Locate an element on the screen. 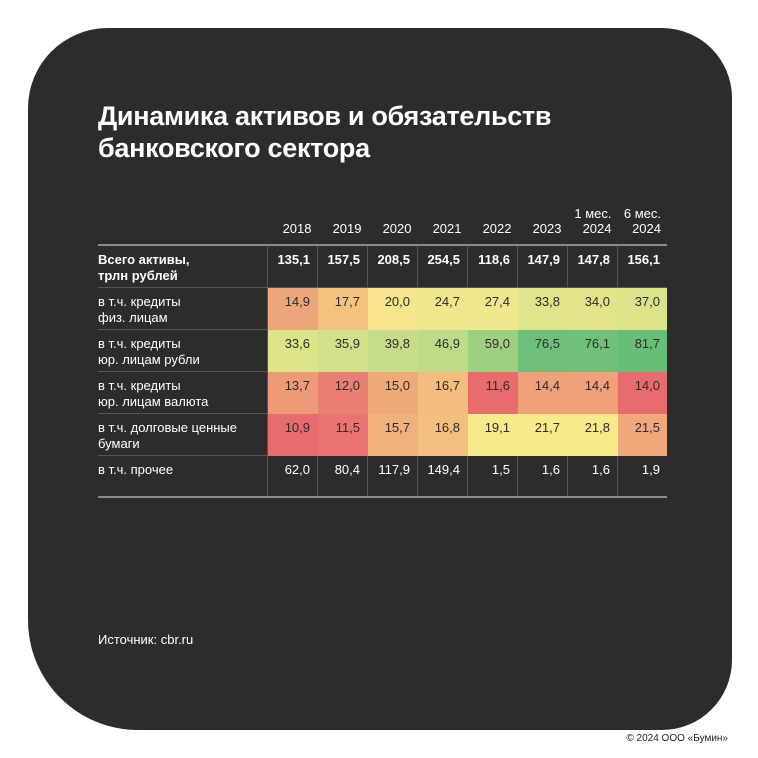 Image resolution: width=758 pixels, height=758 pixels. column-header: 6 мес. 2024 is located at coordinates (642, 219).